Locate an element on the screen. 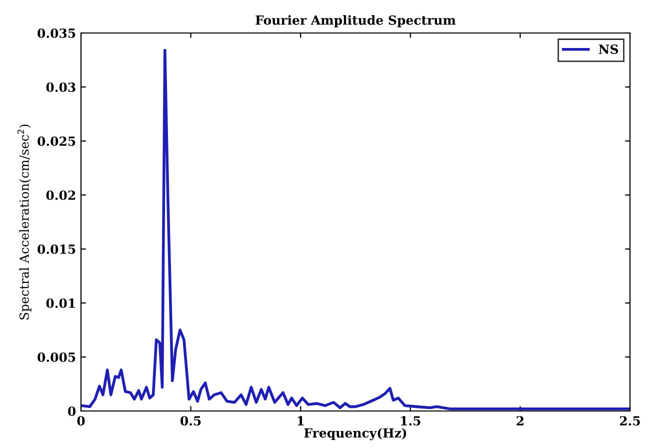 The image size is (654, 448). x-tick-label: 1 is located at coordinates (301, 421).